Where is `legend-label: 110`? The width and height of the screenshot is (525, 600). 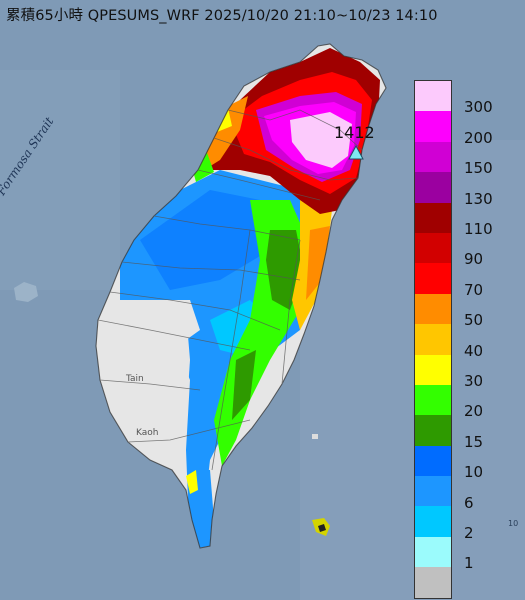
legend-label: 110 is located at coordinates (478, 229).